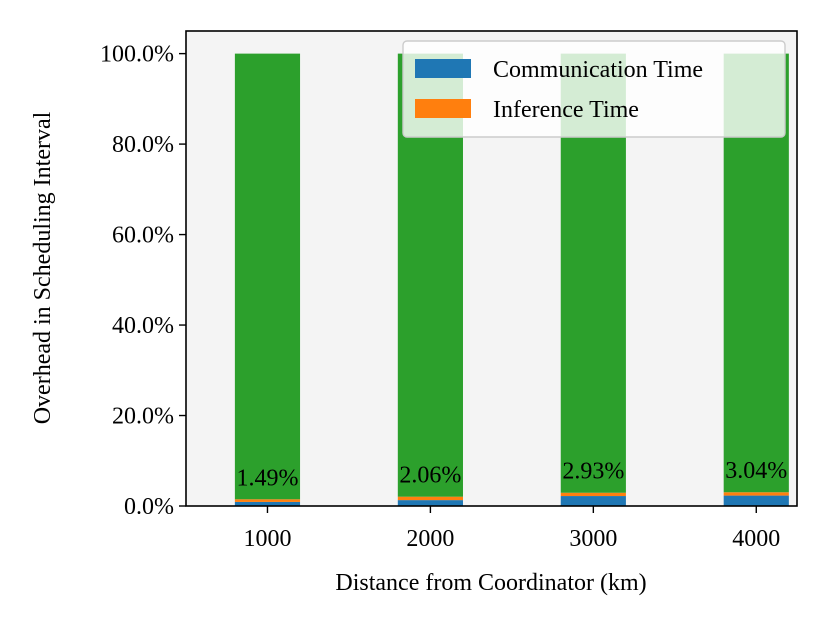  What do you see at coordinates (430, 503) in the screenshot?
I see `bar-segment-communication-time-2000` at bounding box center [430, 503].